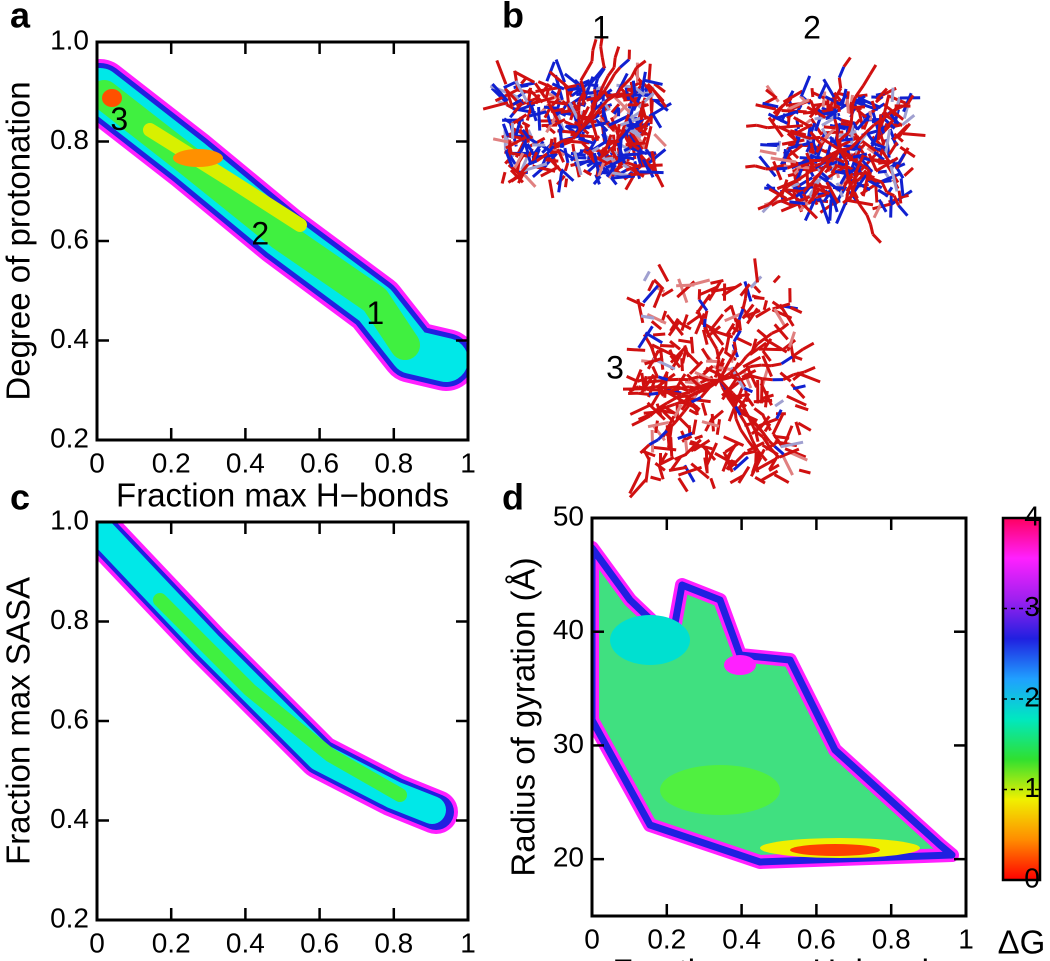 The image size is (1050, 961). What do you see at coordinates (513, 18) in the screenshot?
I see `panel-letter: b` at bounding box center [513, 18].